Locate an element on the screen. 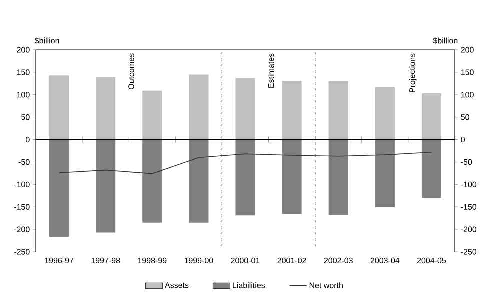 The image size is (492, 303). y2-tick-label: 0 is located at coordinates (463, 139).